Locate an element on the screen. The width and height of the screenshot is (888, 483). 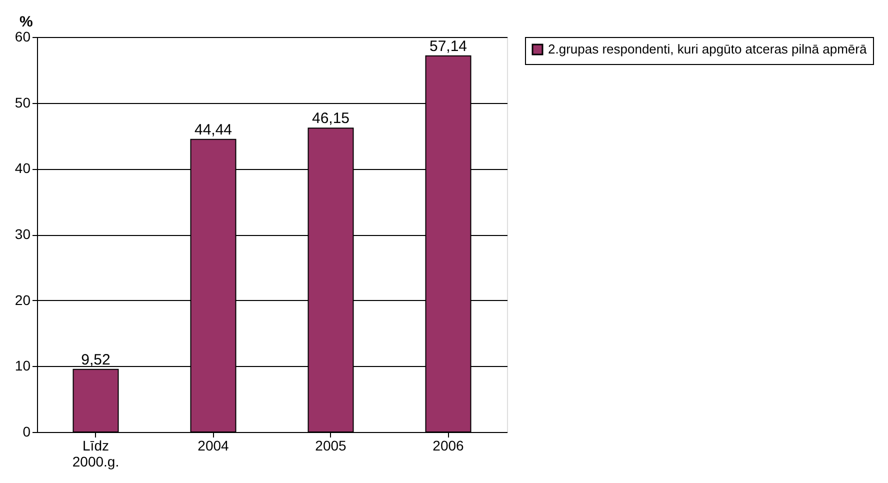
y-tick-label: 20 is located at coordinates (22, 300).